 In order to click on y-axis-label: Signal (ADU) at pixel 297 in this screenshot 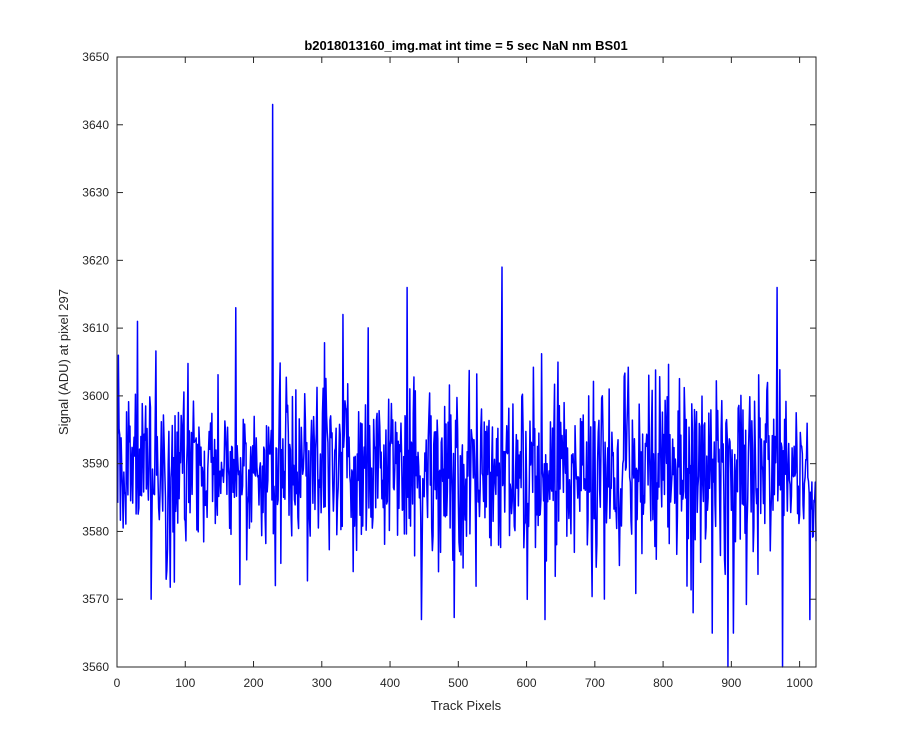, I will do `click(63, 362)`.